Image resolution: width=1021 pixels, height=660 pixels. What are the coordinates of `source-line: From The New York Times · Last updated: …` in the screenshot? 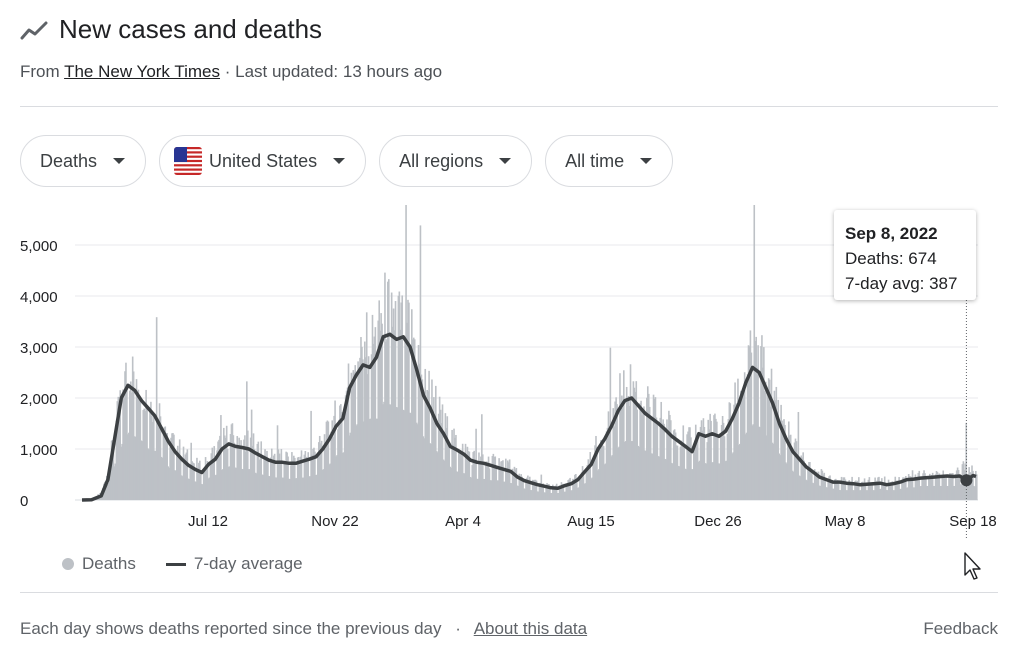 It's located at (231, 72).